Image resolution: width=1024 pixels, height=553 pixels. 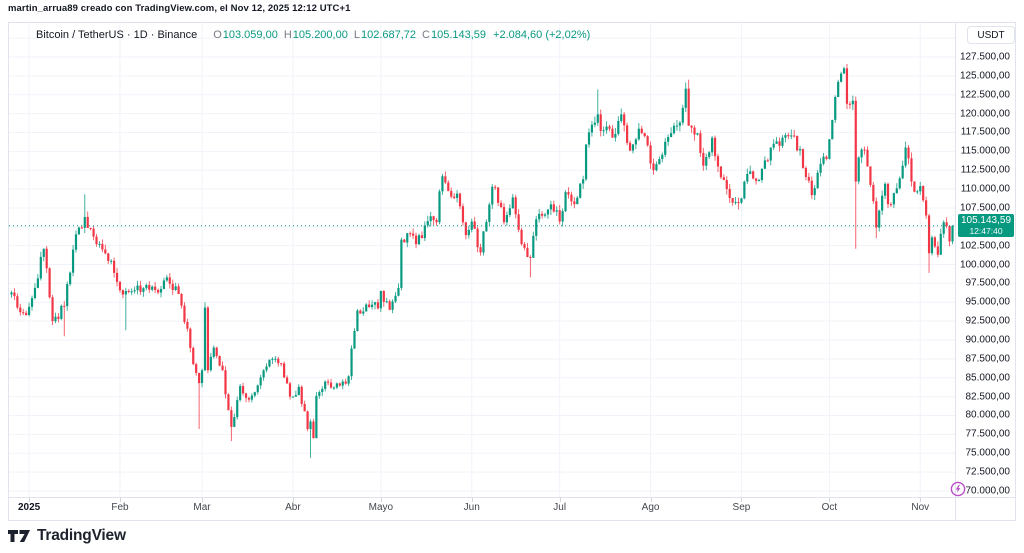 What do you see at coordinates (991, 35) in the screenshot?
I see `currency-toggle-button: USDT` at bounding box center [991, 35].